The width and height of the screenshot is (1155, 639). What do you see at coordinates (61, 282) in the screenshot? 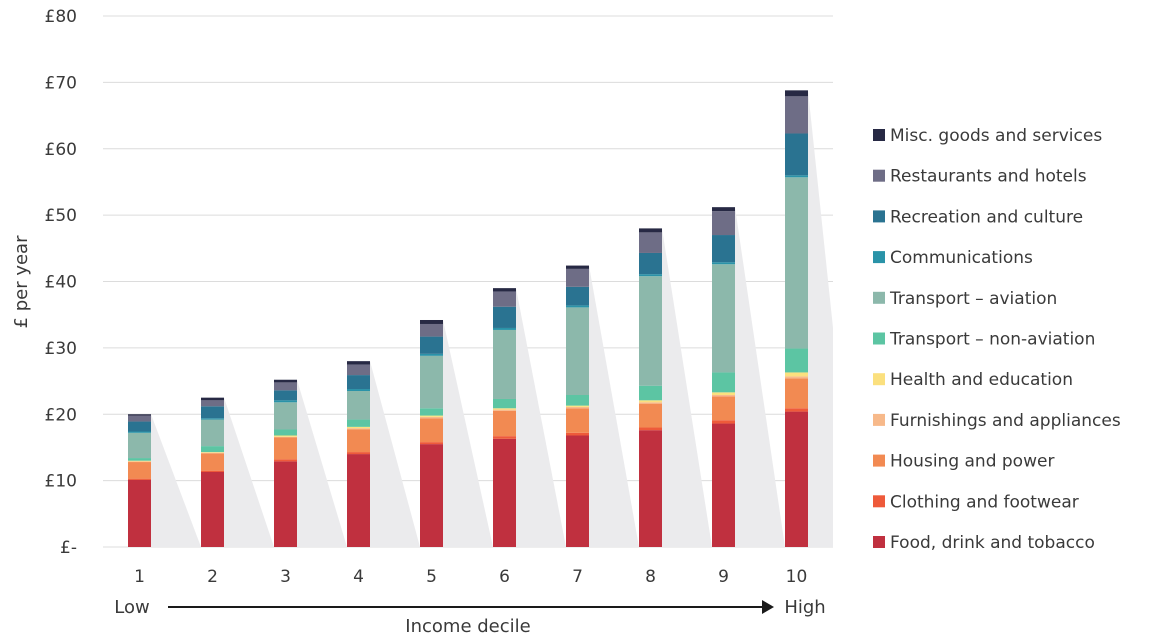
I see `y-axis-ticks: £- £10 £20 £30 £40 £50 £60 £70 £80` at bounding box center [61, 282].